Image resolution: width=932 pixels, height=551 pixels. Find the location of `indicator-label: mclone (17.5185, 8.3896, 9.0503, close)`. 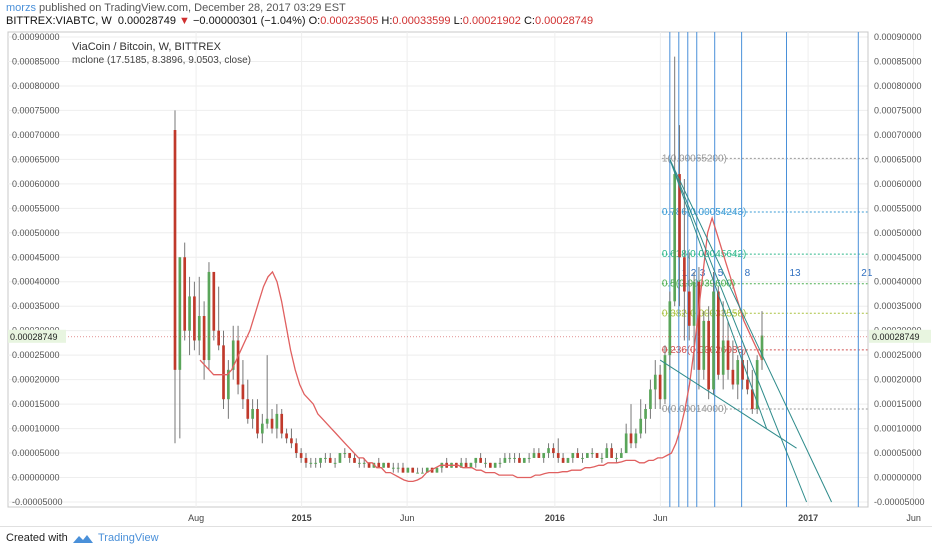

indicator-label: mclone (17.5185, 8.3896, 9.0503, close) is located at coordinates (161, 60).